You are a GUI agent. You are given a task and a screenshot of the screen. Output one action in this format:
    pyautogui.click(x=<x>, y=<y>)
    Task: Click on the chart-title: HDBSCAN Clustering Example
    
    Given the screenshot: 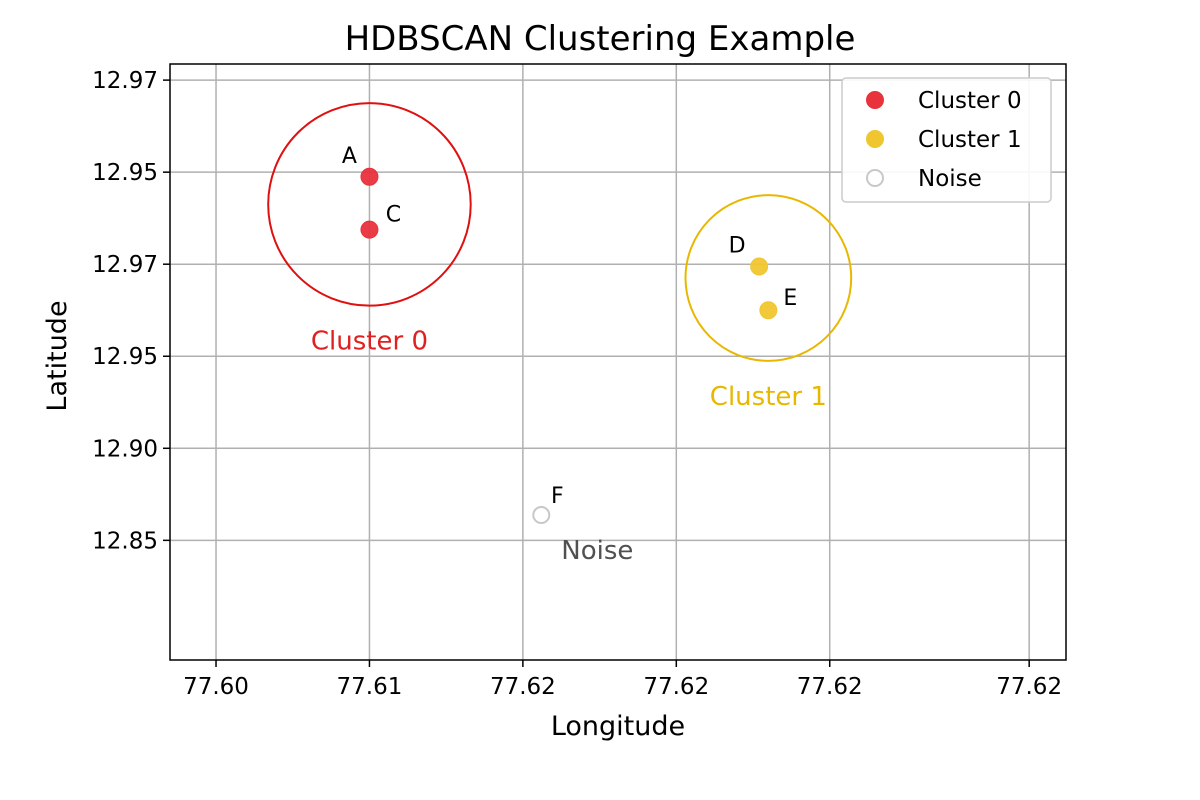 What is the action you would take?
    pyautogui.click(x=600, y=39)
    